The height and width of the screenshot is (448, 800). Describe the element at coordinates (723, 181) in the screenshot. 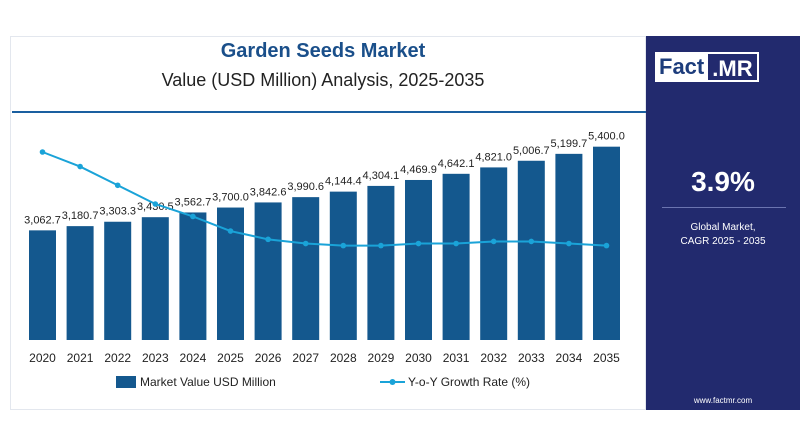

I see `cagr-value: 3.9%` at that location.